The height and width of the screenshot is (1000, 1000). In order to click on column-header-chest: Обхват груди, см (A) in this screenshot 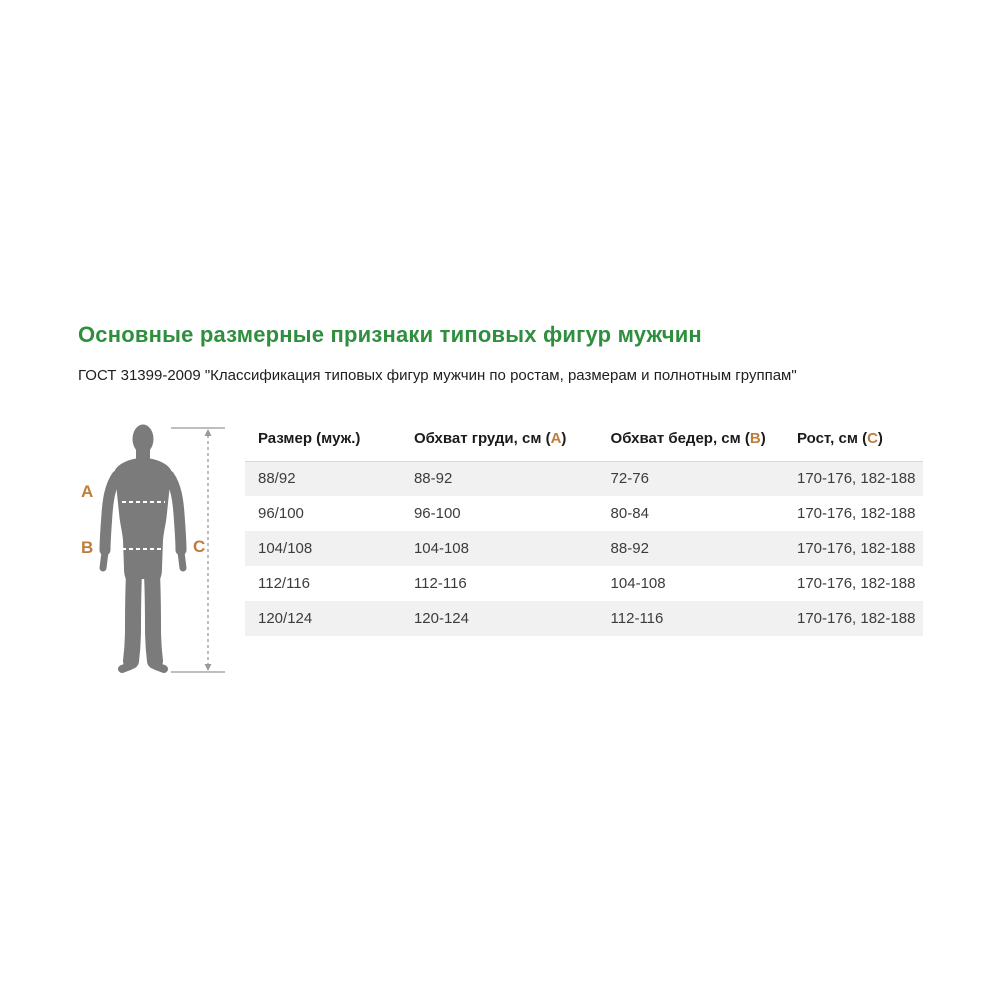, I will do `click(499, 441)`.